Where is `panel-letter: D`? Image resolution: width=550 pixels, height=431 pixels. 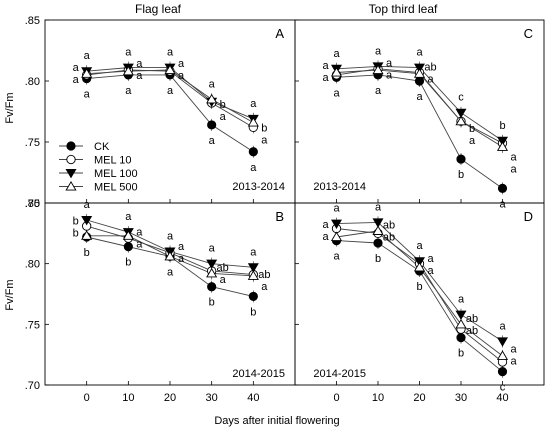 panel-letter: D is located at coordinates (528, 216).